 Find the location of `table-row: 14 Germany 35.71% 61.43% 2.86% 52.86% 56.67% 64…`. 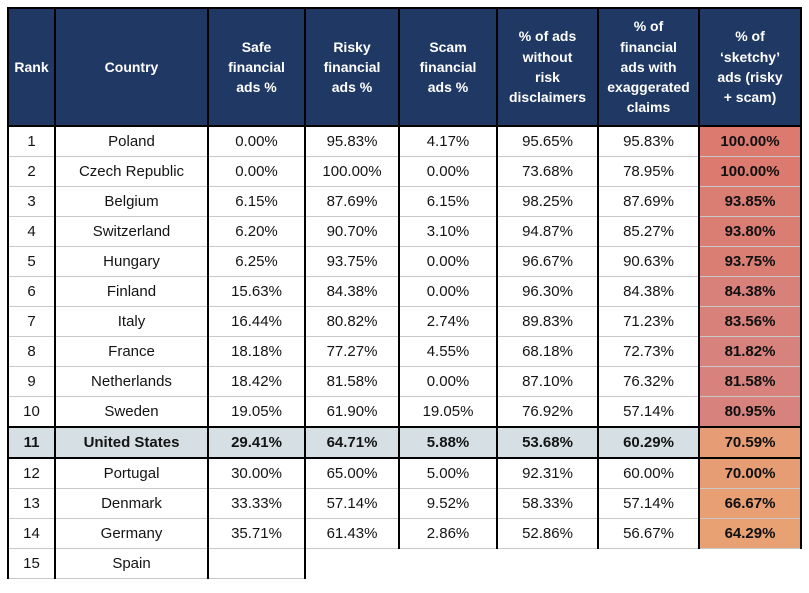

table-row: 14 Germany 35.71% 61.43% 2.86% 52.86% 56.67% 64… is located at coordinates (404, 533).